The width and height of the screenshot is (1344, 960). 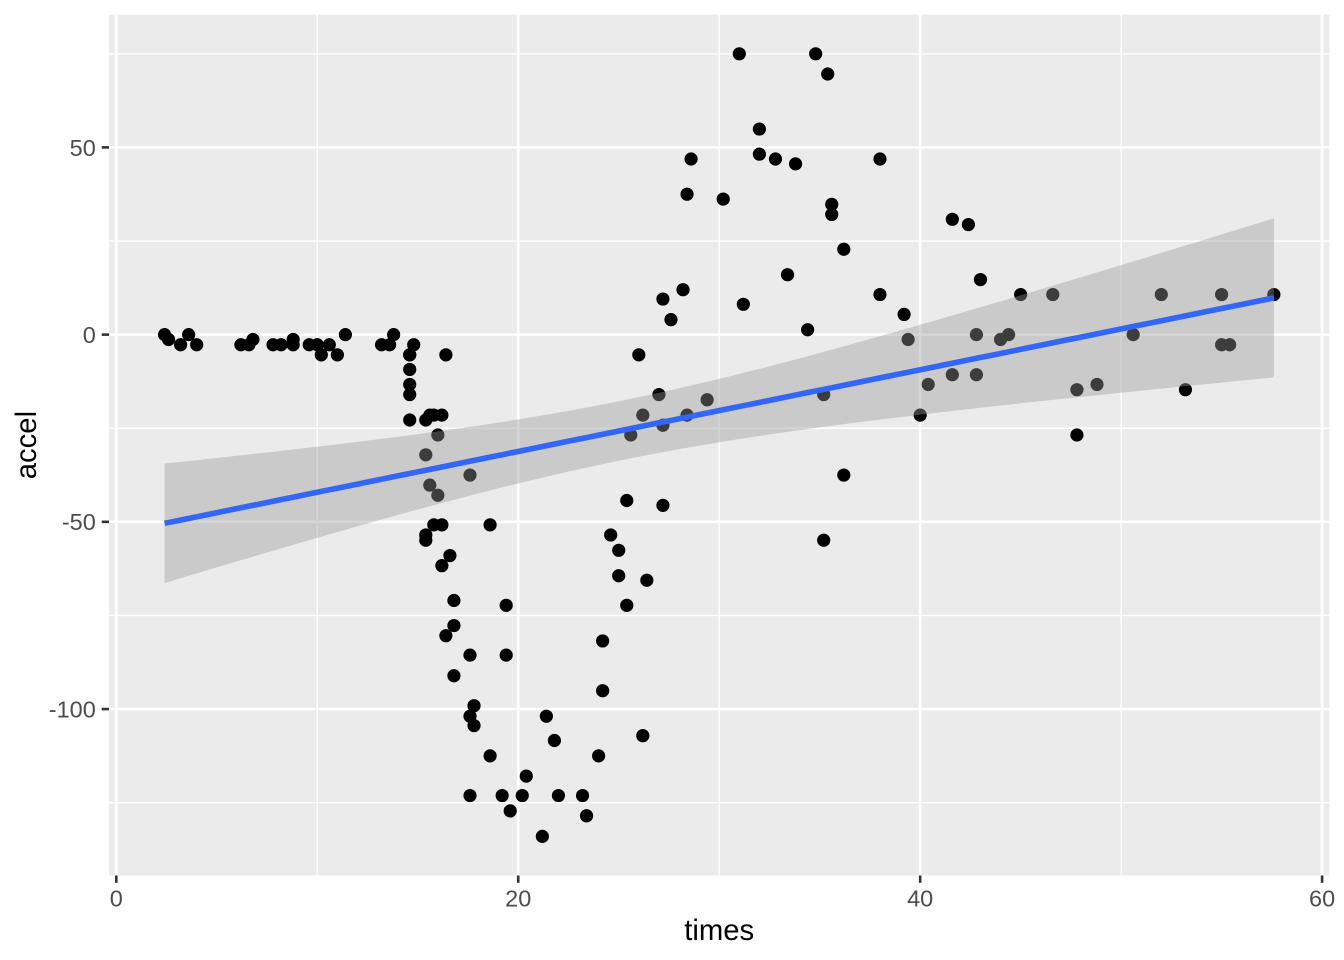 What do you see at coordinates (26, 445) in the screenshot?
I see `svg-text: accel` at bounding box center [26, 445].